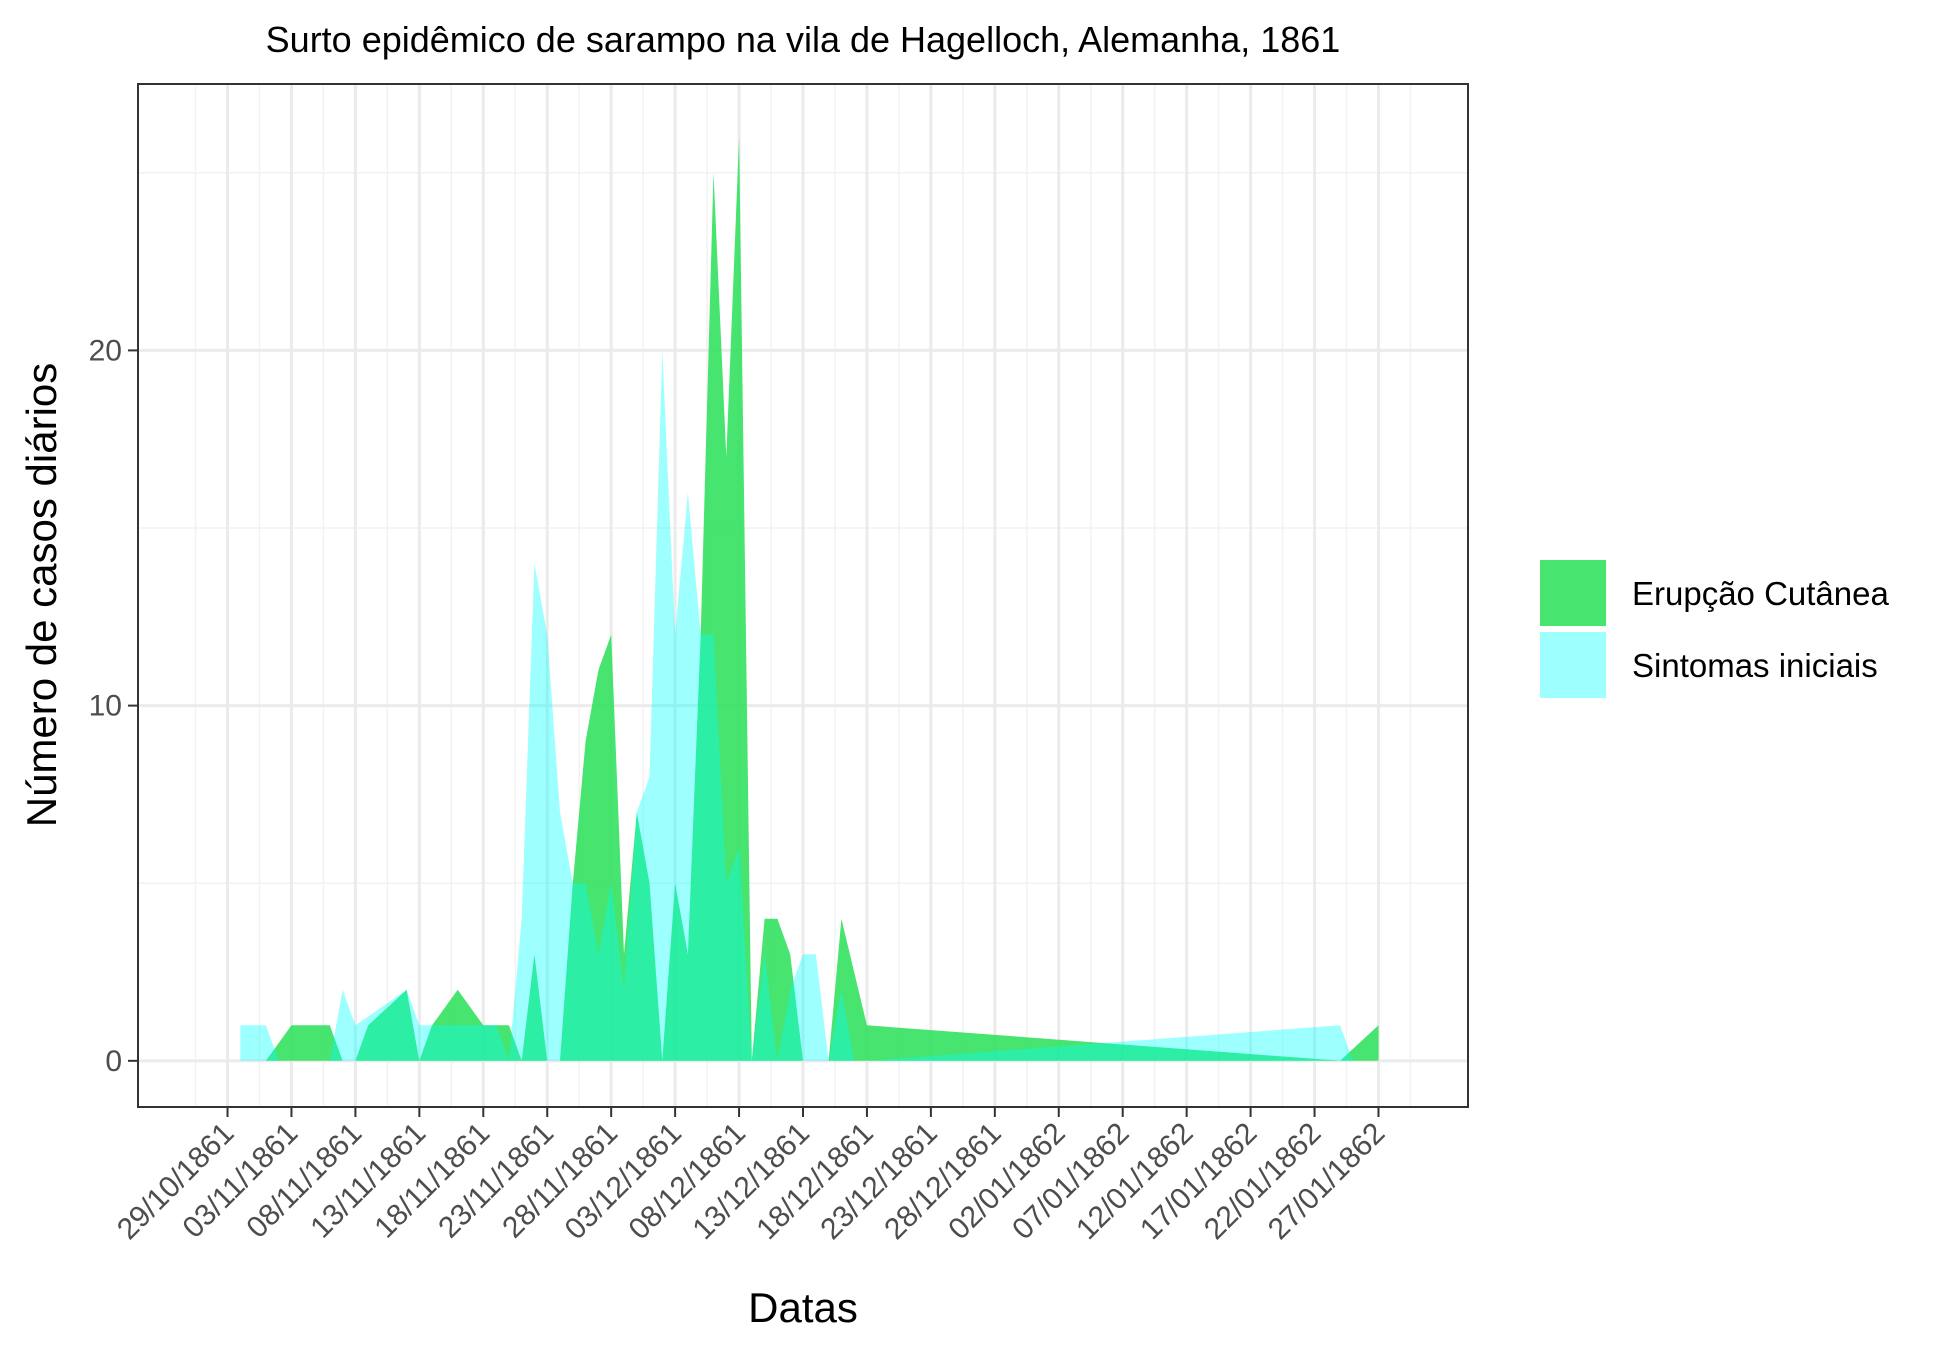 This screenshot has height=1349, width=1950. Describe the element at coordinates (1760, 593) in the screenshot. I see `legend-label: Erupção Cutânea` at that location.